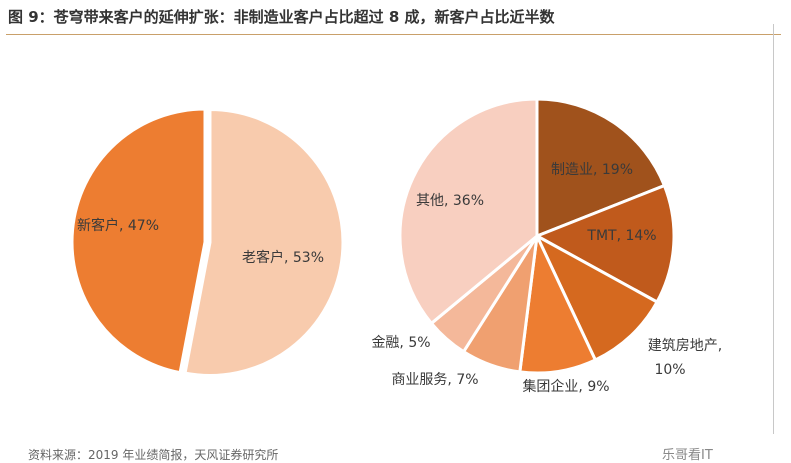 The image size is (791, 463). What do you see at coordinates (687, 455) in the screenshot?
I see `watermark: 乐哥看IT` at bounding box center [687, 455].